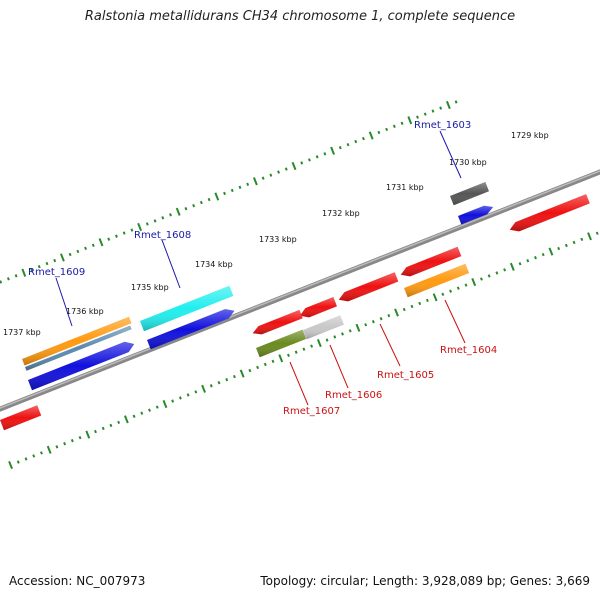  Describe the element at coordinates (81, 366) in the screenshot. I see `gene-blue-2-shading` at that location.